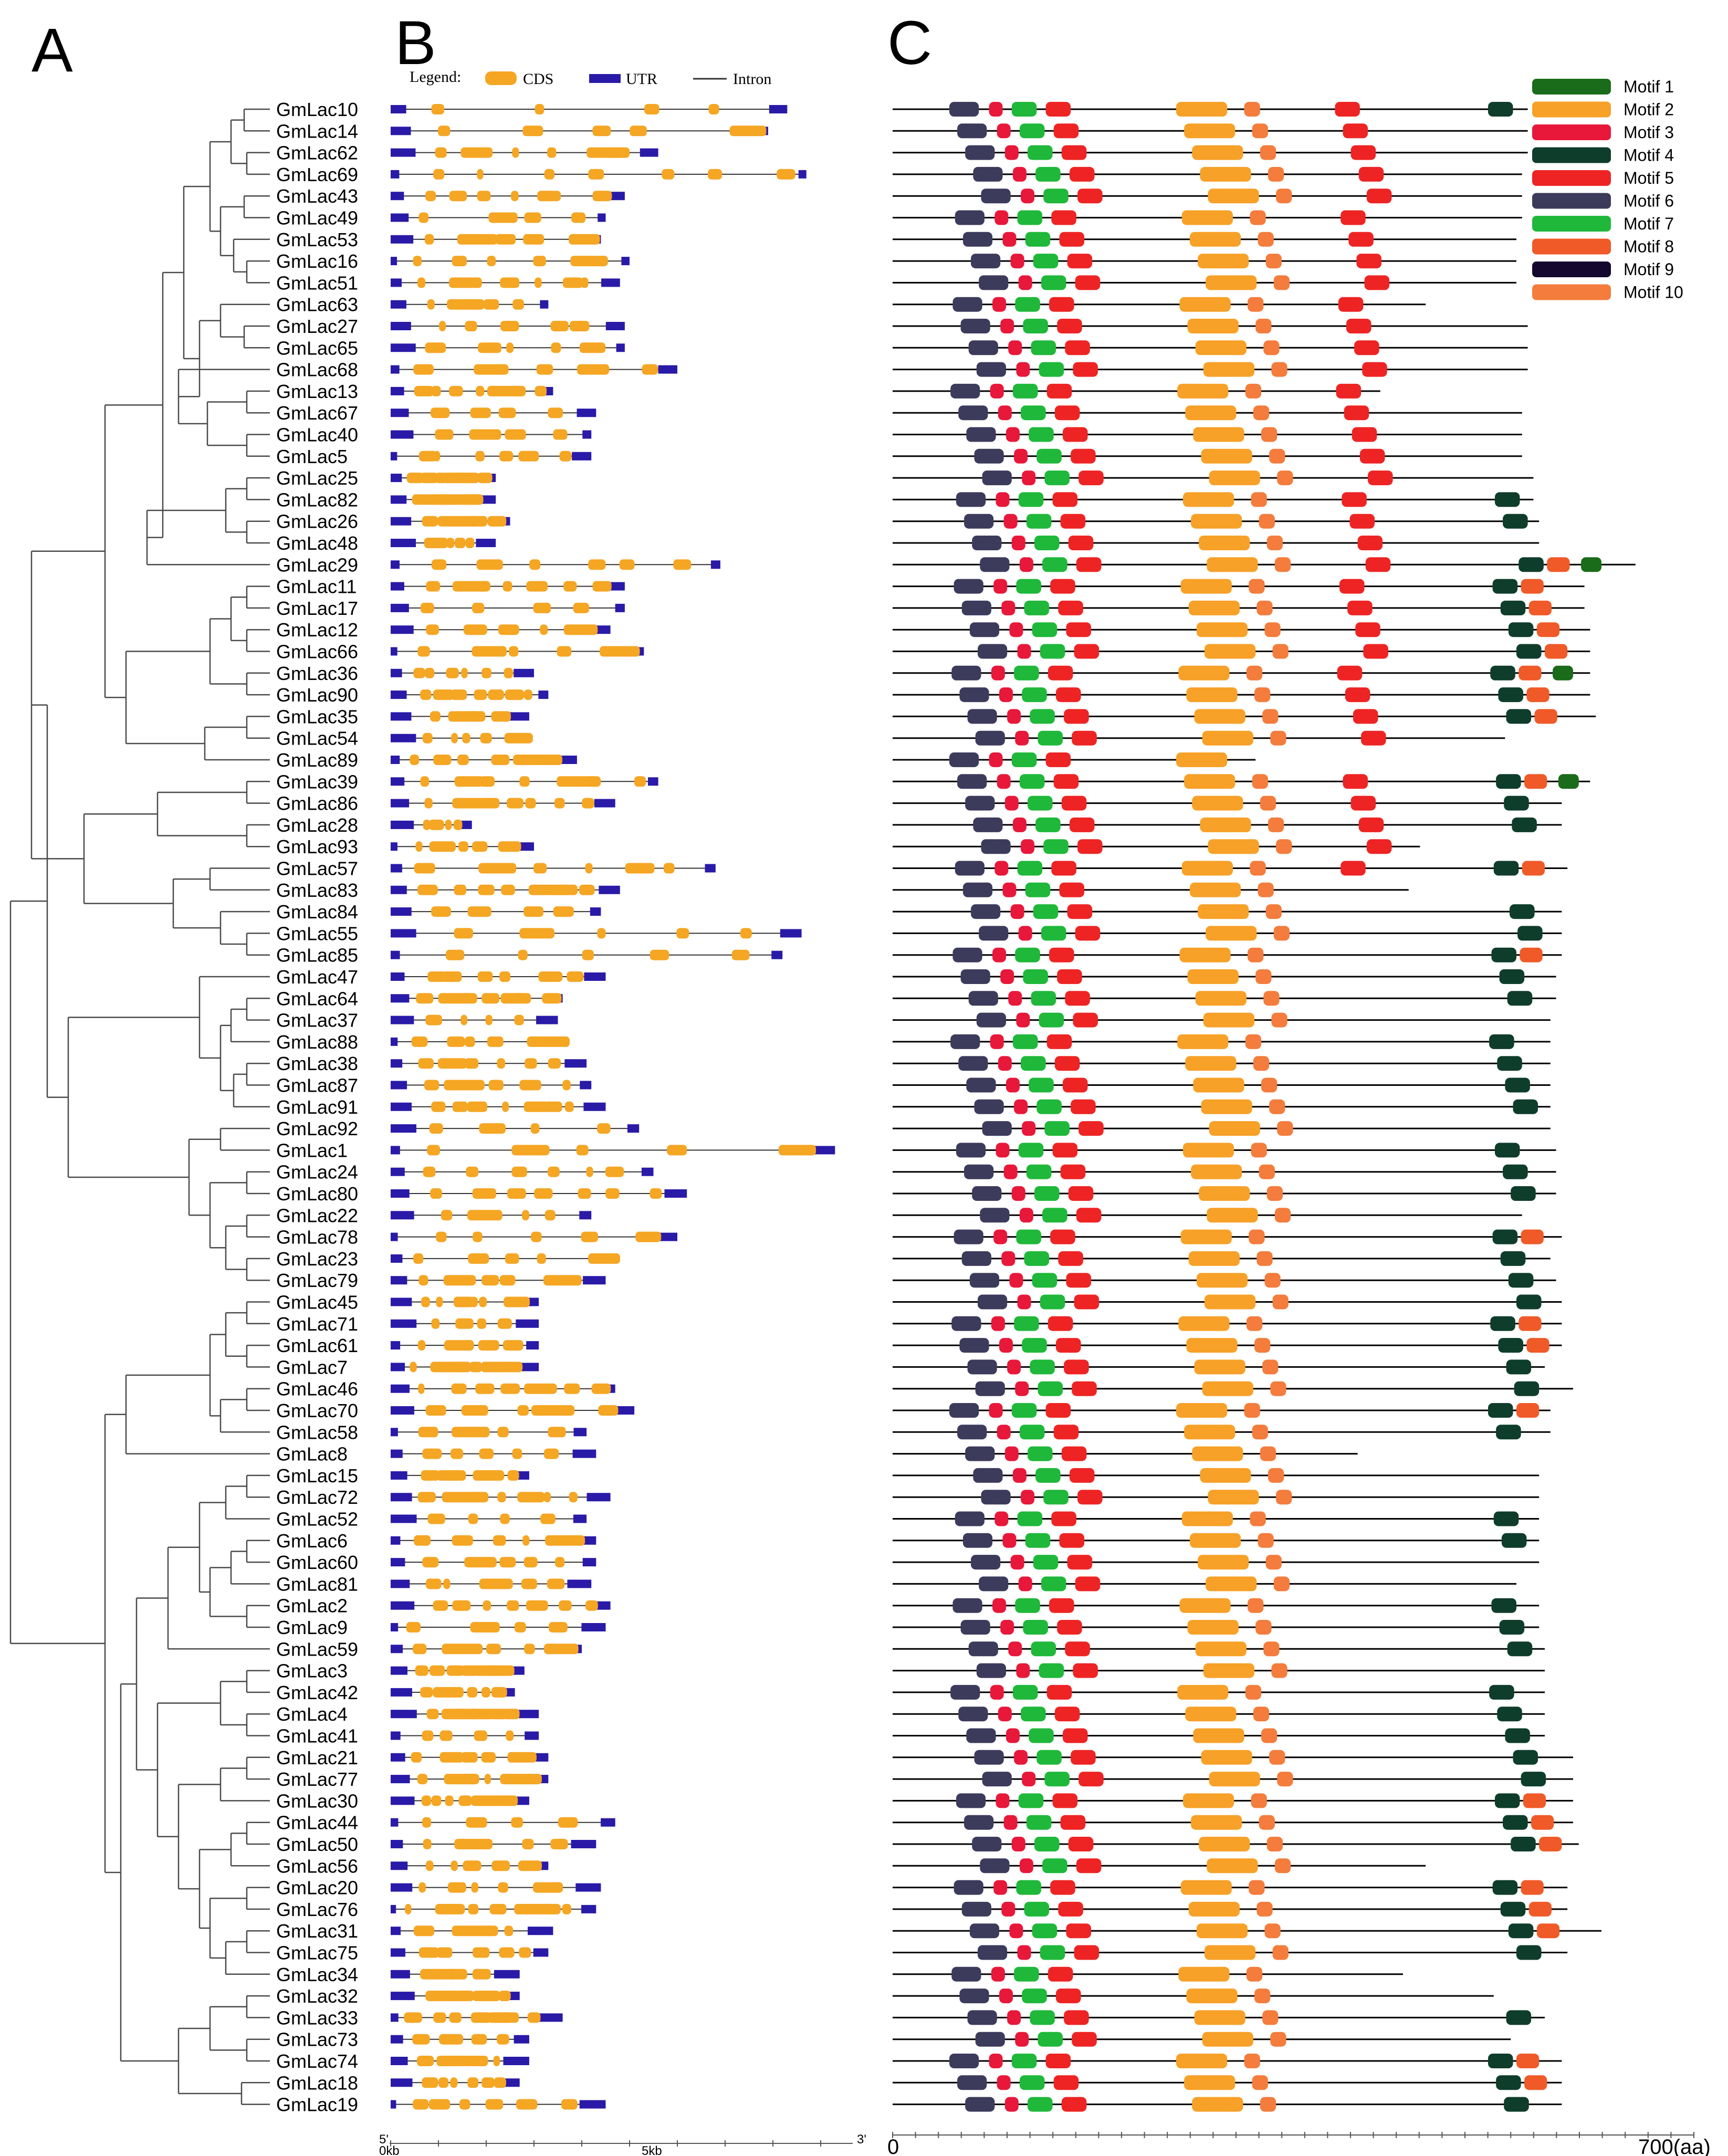 The height and width of the screenshot is (2156, 1728). What do you see at coordinates (317, 1345) in the screenshot?
I see `gene-label: GmLac61` at bounding box center [317, 1345].